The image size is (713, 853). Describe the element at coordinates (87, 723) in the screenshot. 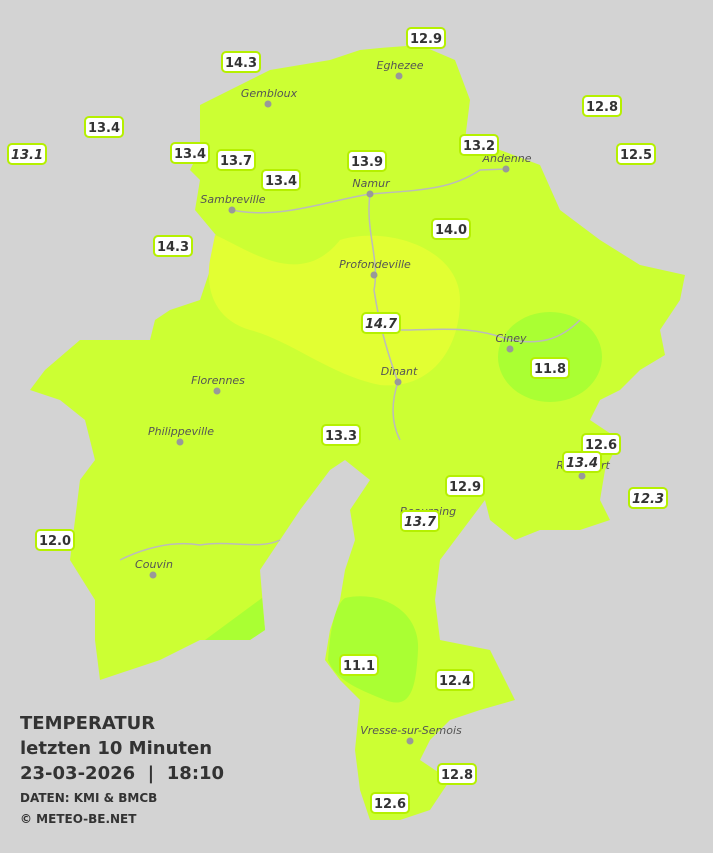

I see `title: TEMPERATUR` at that location.